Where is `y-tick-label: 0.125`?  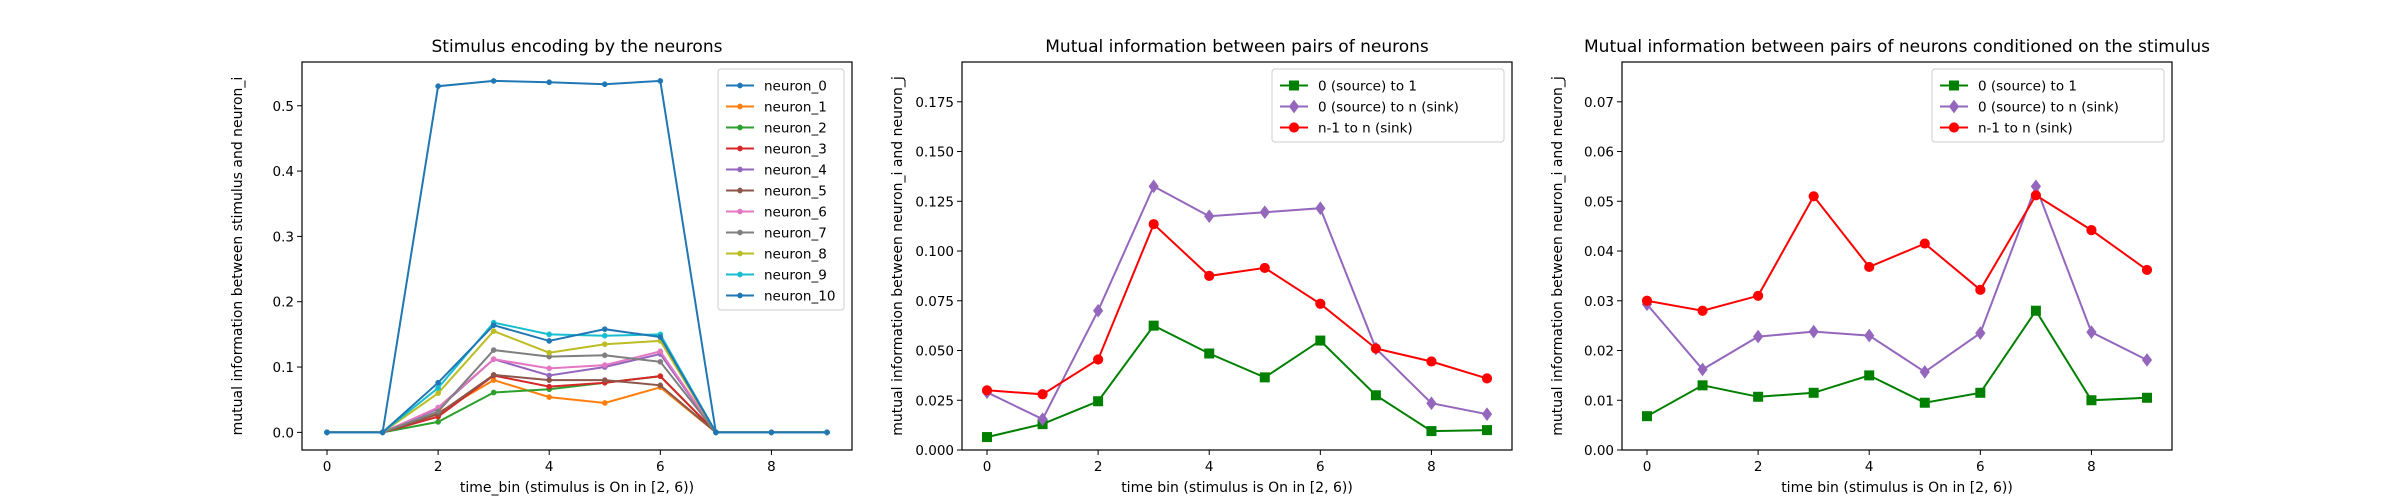 y-tick-label: 0.125 is located at coordinates (934, 202).